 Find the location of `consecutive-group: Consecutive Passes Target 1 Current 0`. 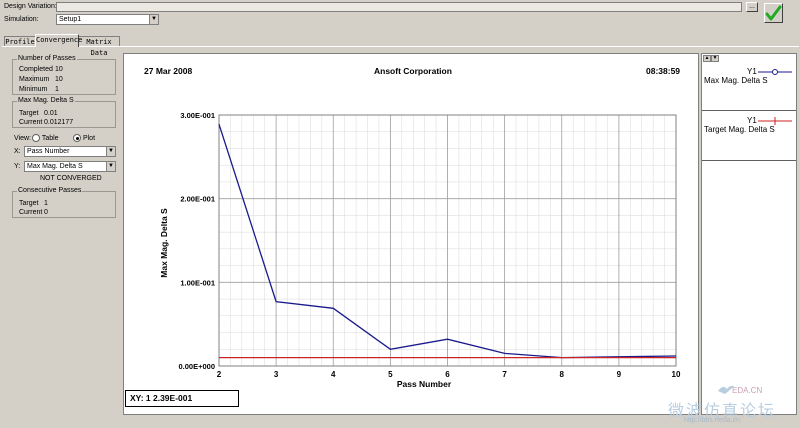

consecutive-group: Consecutive Passes Target 1 Current 0 is located at coordinates (64, 202).